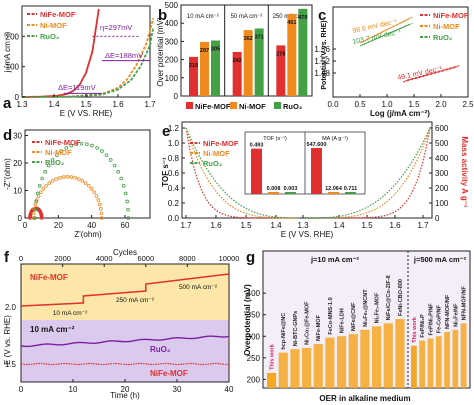 Image resolution: width=474 pixels, height=405 pixels. I want to click on panel-b-legend-item: NiFe-MOF, so click(213, 106).